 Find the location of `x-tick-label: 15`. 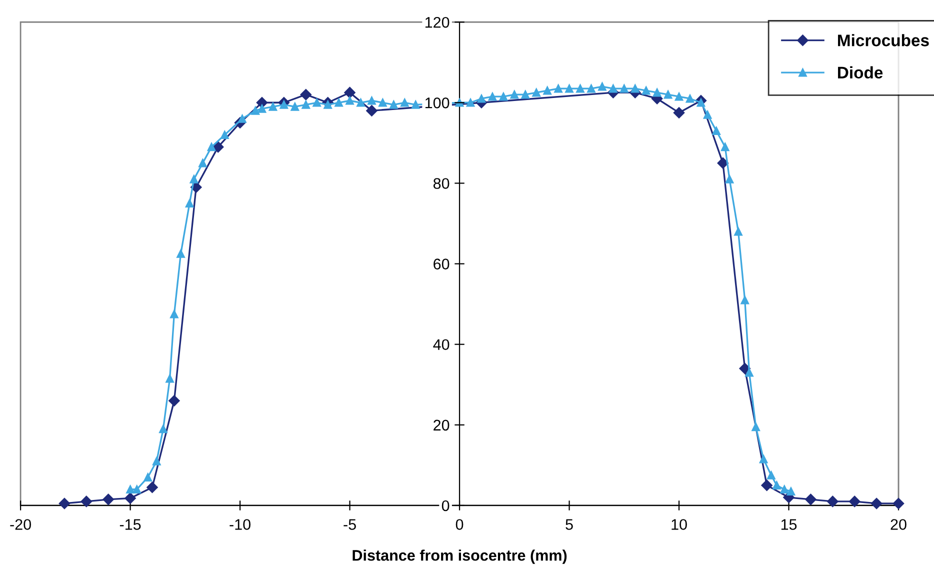

x-tick-label: 15 is located at coordinates (789, 524).